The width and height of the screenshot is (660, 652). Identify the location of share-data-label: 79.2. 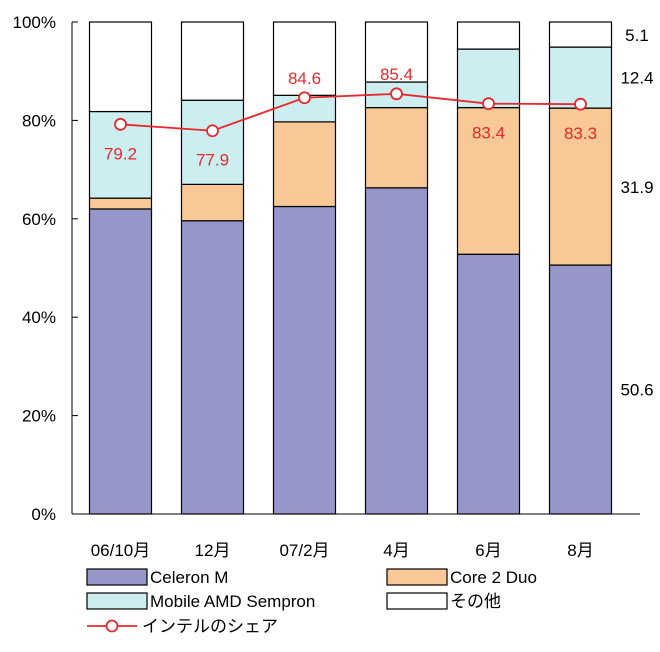
(120, 153).